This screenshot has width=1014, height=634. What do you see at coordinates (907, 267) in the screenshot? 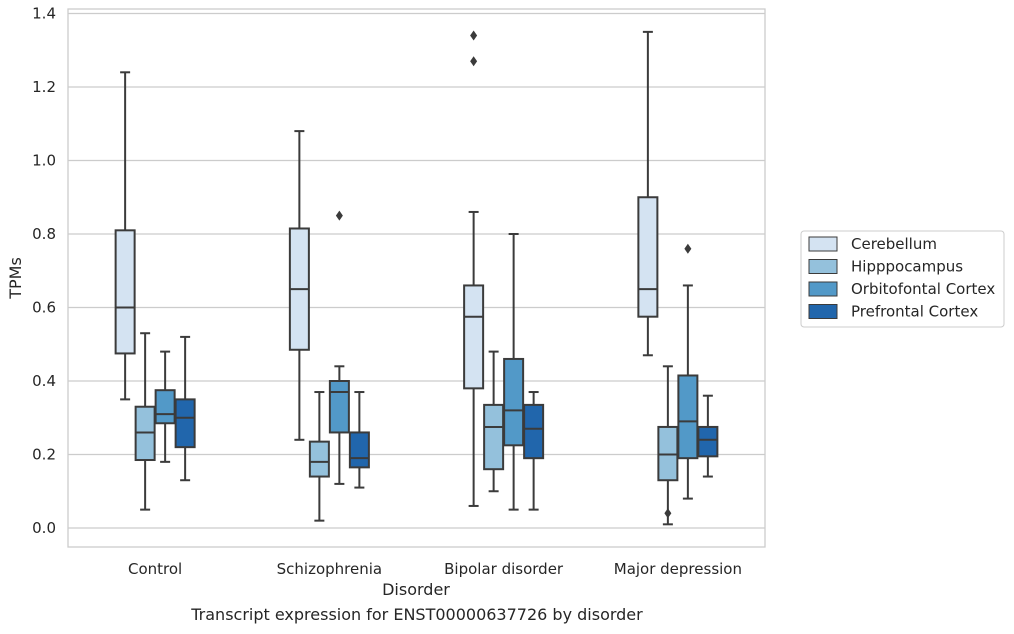
I see `legend-label: Hipppocampus` at bounding box center [907, 267].